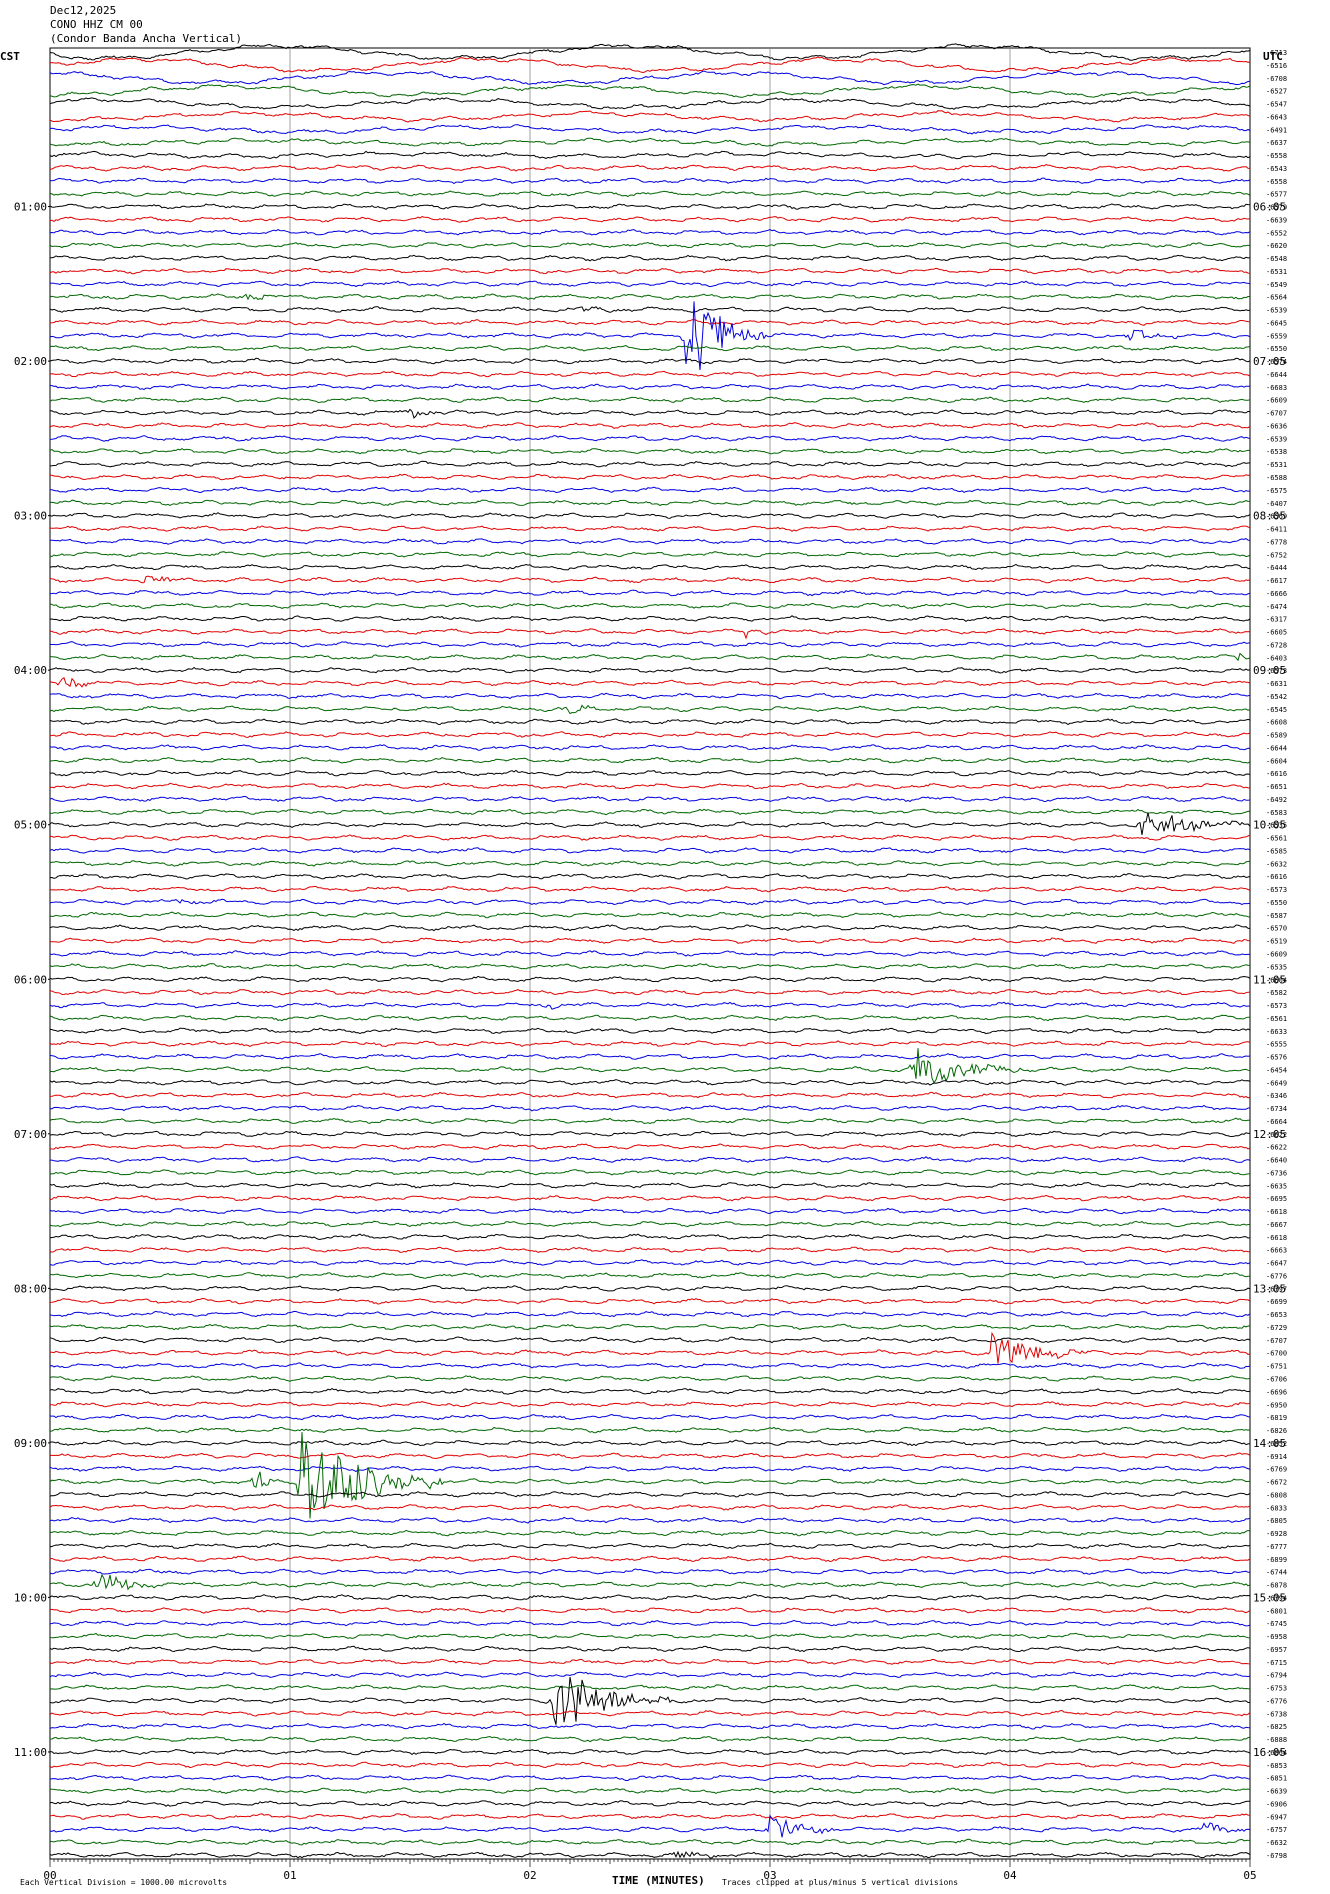  What do you see at coordinates (30, 361) in the screenshot?
I see `left-hour-label-1: 02:00` at bounding box center [30, 361].